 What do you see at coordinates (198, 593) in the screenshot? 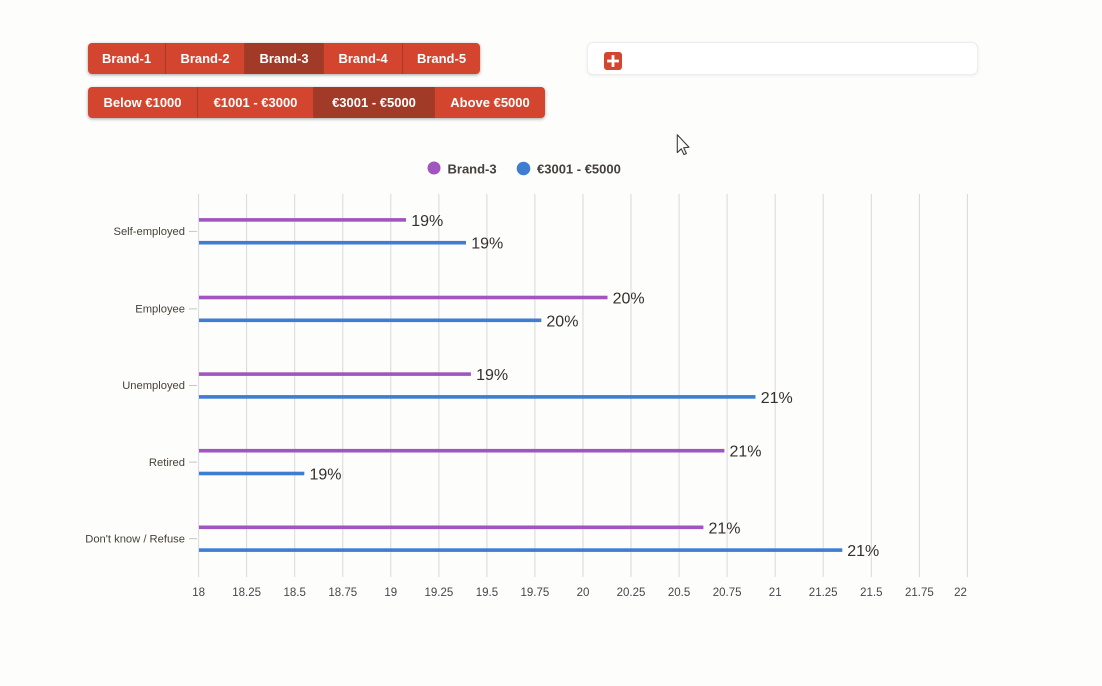
I see `svg-text: 18` at bounding box center [198, 593].